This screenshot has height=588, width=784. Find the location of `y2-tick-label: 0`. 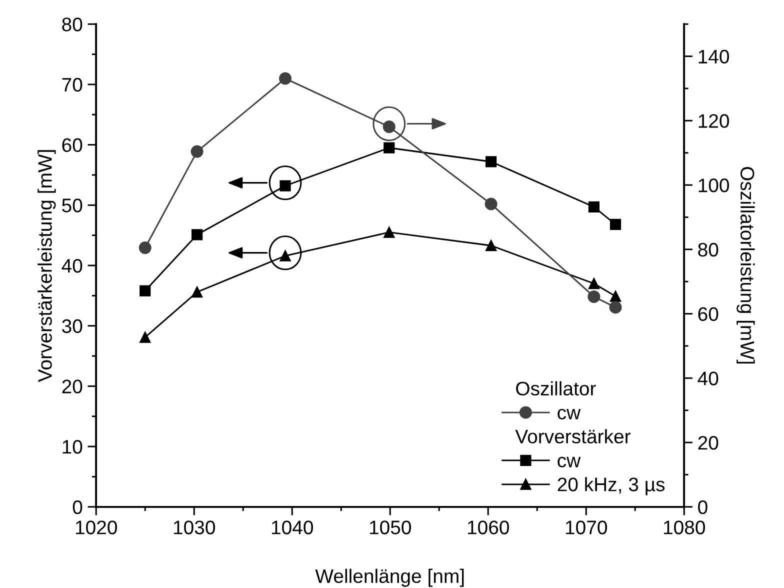

y2-tick-label: 0 is located at coordinates (703, 507).